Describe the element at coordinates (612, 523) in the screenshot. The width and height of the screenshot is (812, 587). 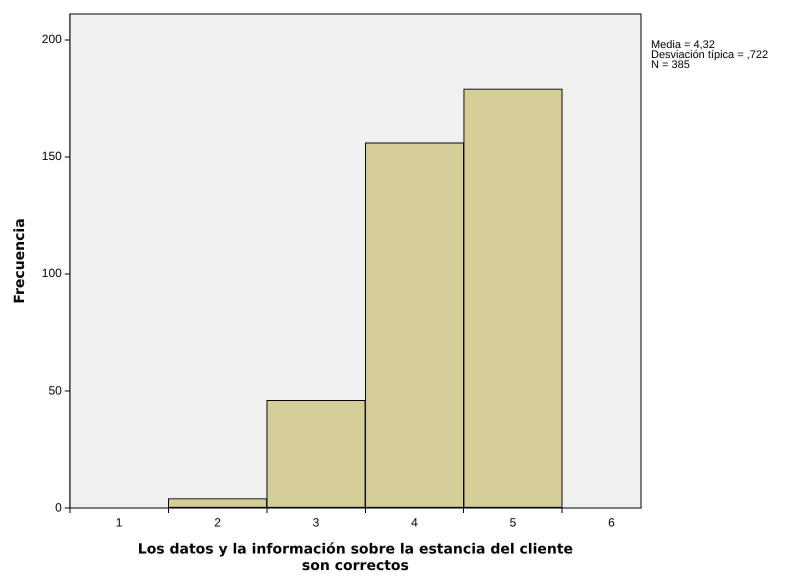
I see `x-tick-label: 6` at that location.